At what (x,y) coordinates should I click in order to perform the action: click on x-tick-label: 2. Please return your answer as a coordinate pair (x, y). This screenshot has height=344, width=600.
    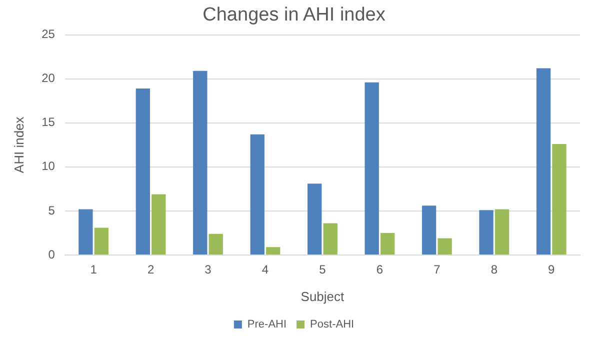
    Looking at the image, I should click on (150, 269).